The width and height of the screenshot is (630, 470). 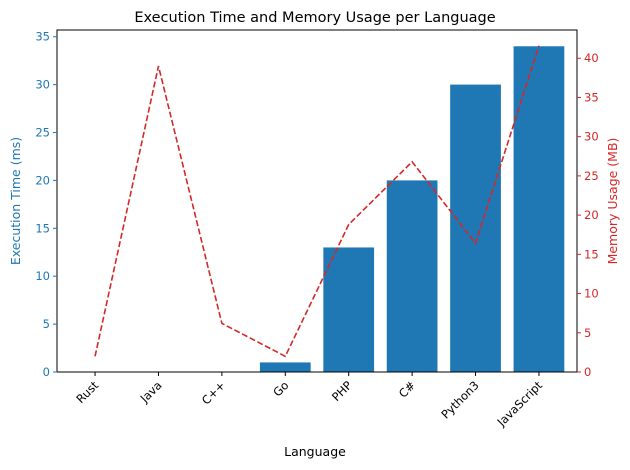 What do you see at coordinates (591, 58) in the screenshot?
I see `y-right-tick-label: 40` at bounding box center [591, 58].